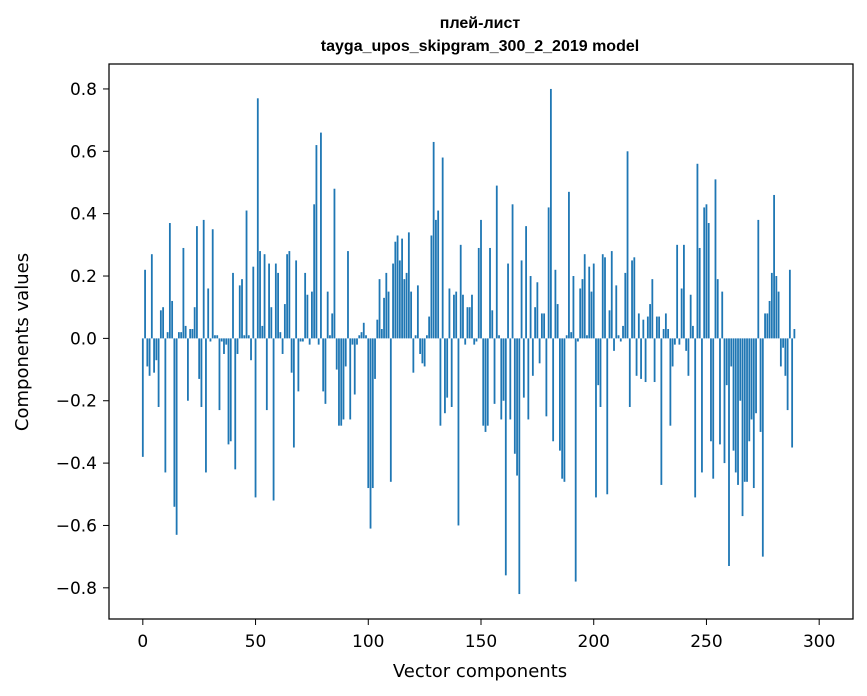  I want to click on x-tick-label: 100, so click(368, 642).